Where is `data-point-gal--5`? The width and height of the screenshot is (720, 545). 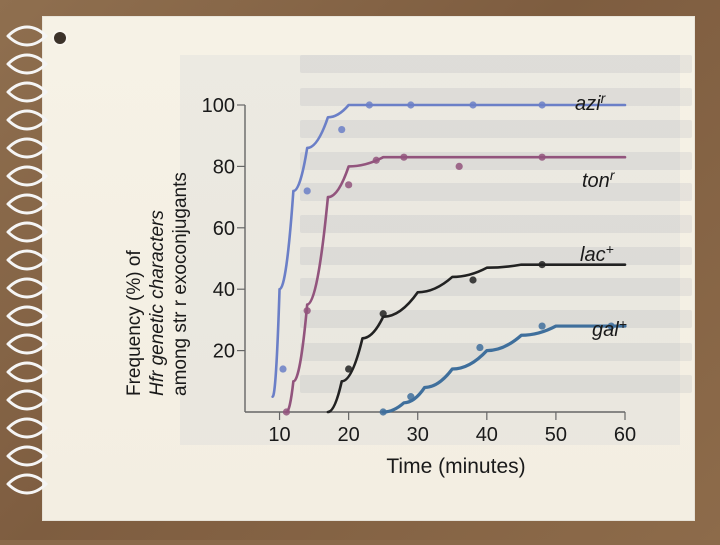 data-point-gal--5 is located at coordinates (611, 326).